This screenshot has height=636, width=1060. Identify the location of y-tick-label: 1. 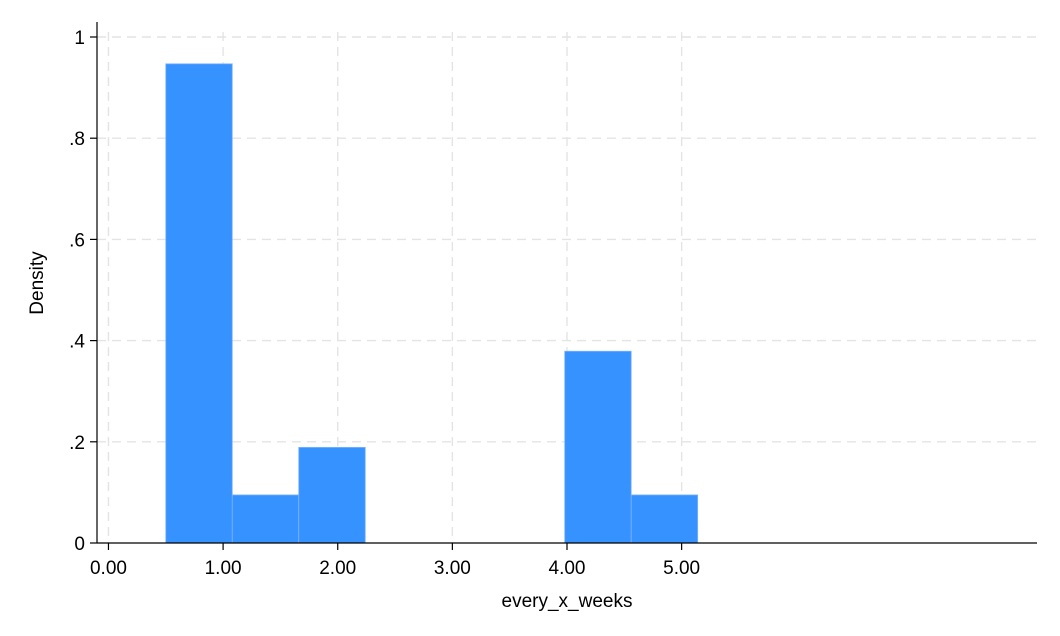
(79, 38).